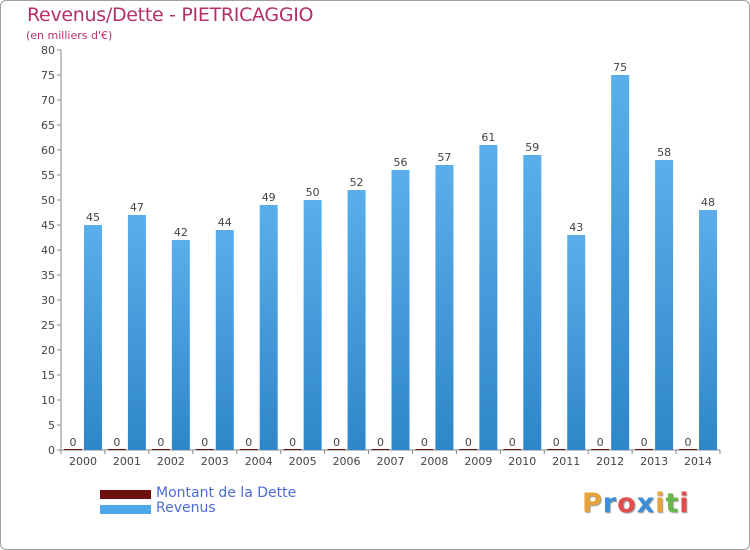 Image resolution: width=750 pixels, height=550 pixels. Describe the element at coordinates (654, 461) in the screenshot. I see `x-tick-label: 2013` at that location.